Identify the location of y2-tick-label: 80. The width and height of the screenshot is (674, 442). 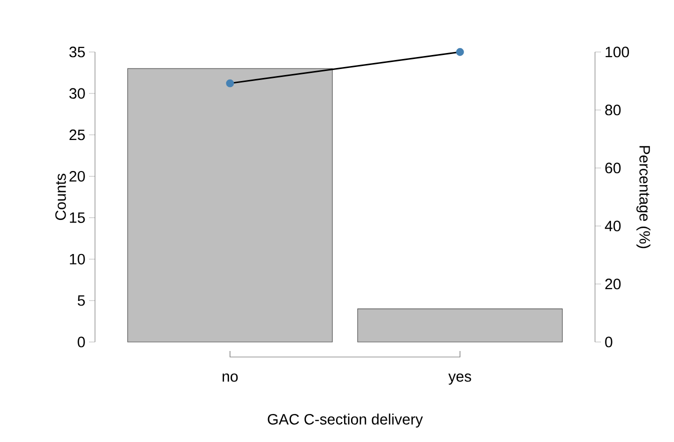
(613, 110).